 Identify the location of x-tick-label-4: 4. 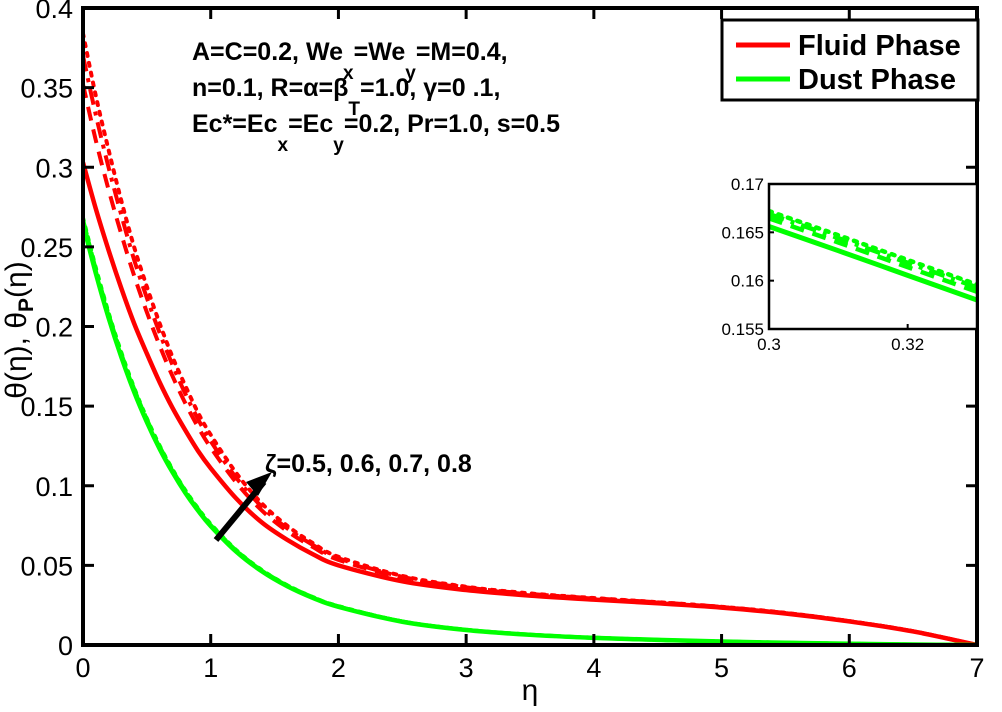
(593, 668).